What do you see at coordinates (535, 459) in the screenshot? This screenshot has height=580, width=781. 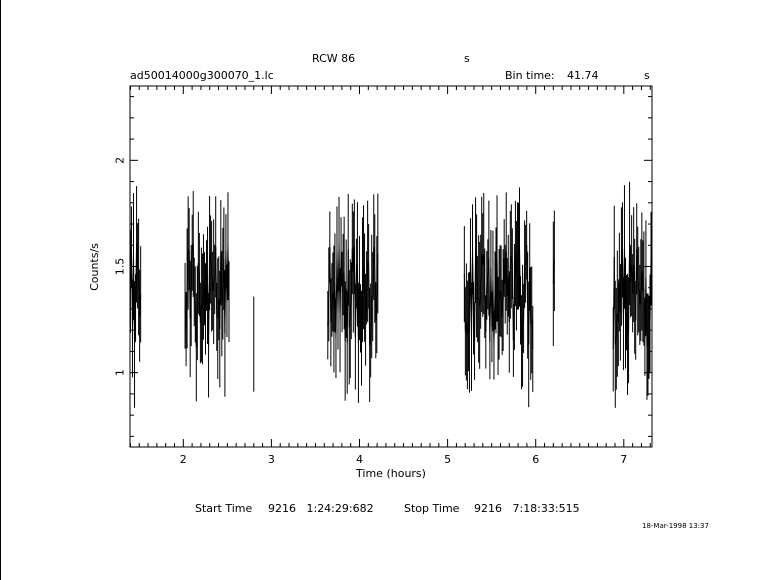 I see `x-tick-label: 6` at bounding box center [535, 459].